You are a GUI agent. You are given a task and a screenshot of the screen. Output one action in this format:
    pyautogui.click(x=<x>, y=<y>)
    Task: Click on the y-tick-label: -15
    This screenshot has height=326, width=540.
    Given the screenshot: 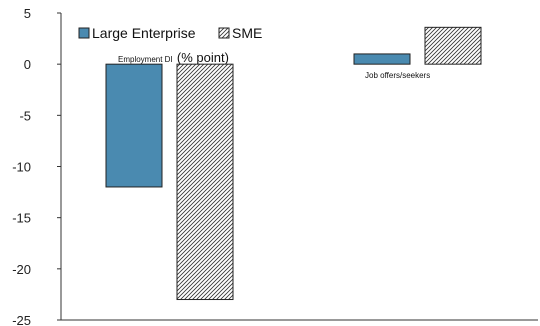 What is the action you would take?
    pyautogui.click(x=21, y=218)
    